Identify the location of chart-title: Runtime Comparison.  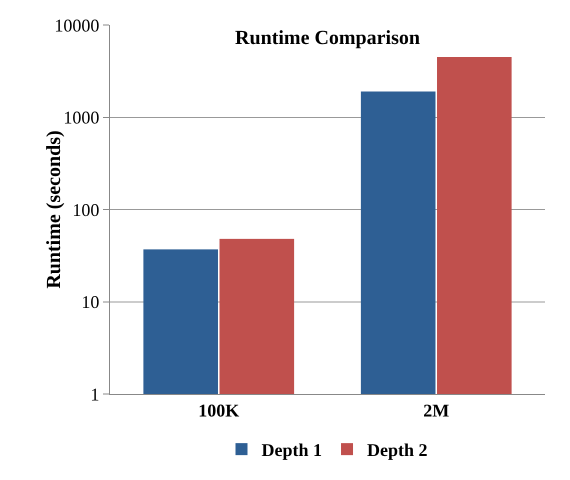
(327, 38).